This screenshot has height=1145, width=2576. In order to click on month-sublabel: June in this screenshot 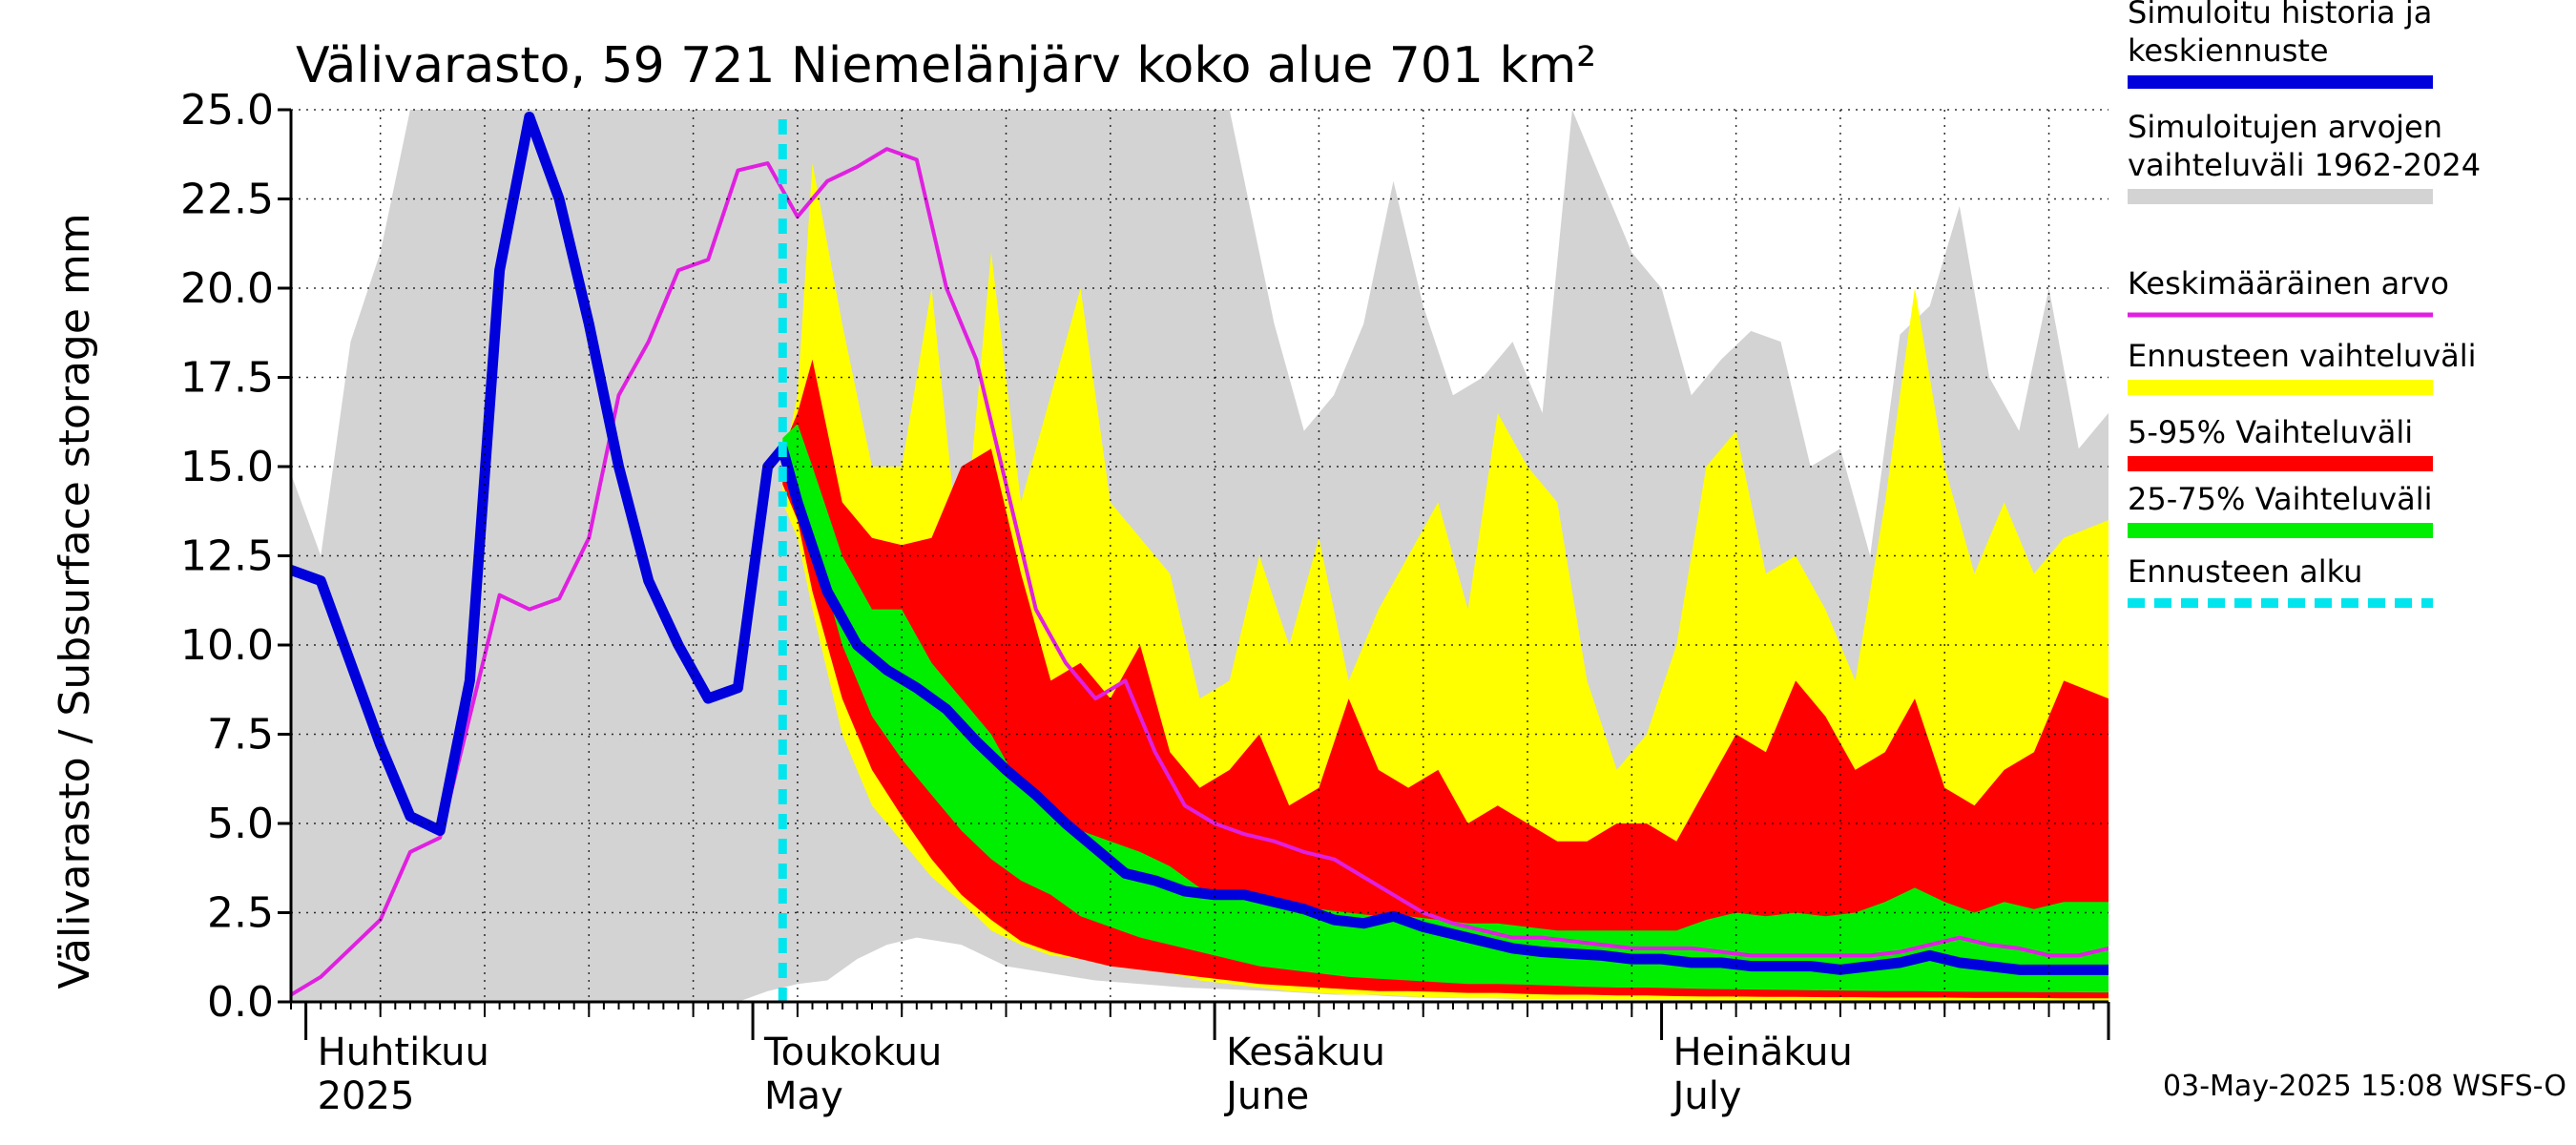, I will do `click(1266, 1096)`.